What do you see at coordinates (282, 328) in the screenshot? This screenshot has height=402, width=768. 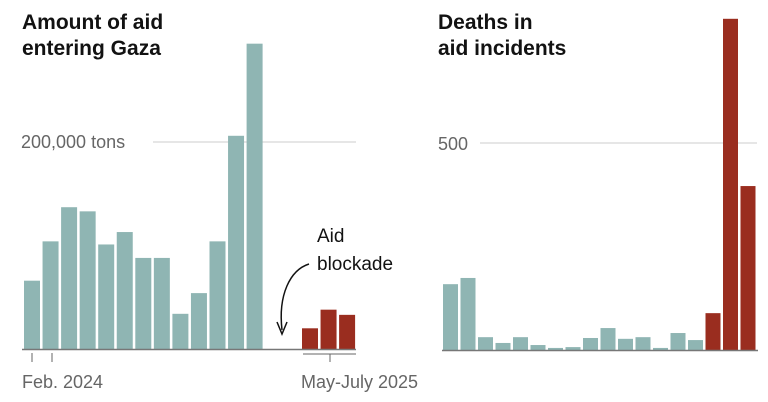 I see `arrow-head-icon` at bounding box center [282, 328].